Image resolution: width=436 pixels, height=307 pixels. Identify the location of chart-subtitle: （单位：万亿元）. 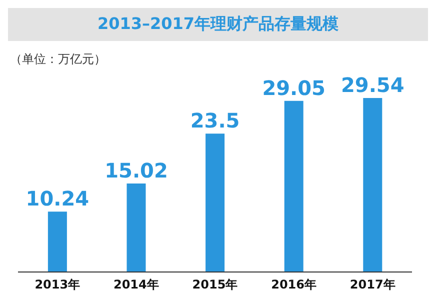
(58, 59).